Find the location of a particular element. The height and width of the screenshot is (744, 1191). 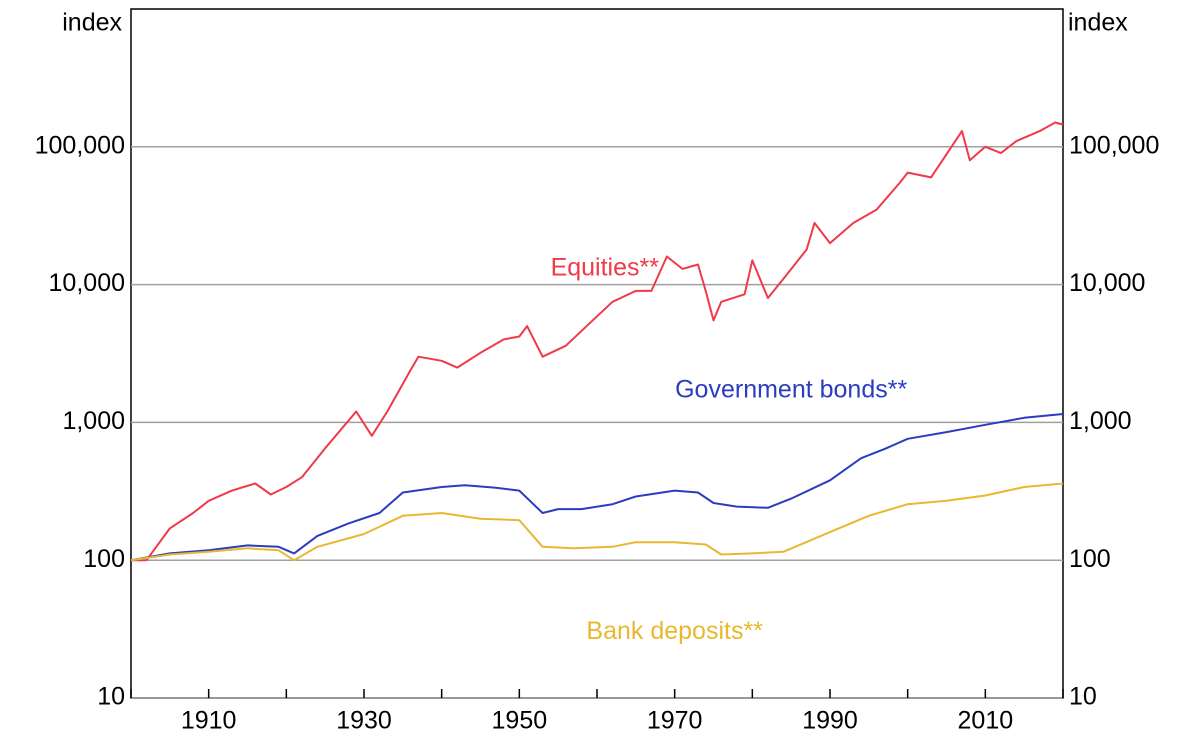

series-line is located at coordinates (597, 522).